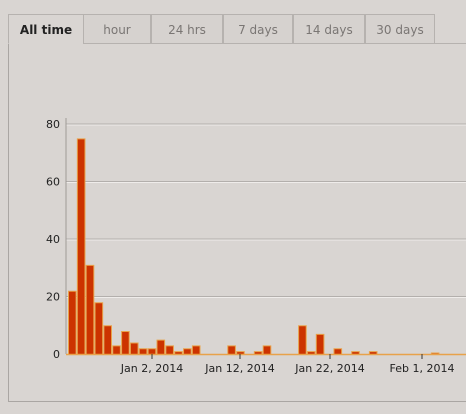  Describe the element at coordinates (422, 368) in the screenshot. I see `x-tick-label: Feb 1, 2014` at that location.